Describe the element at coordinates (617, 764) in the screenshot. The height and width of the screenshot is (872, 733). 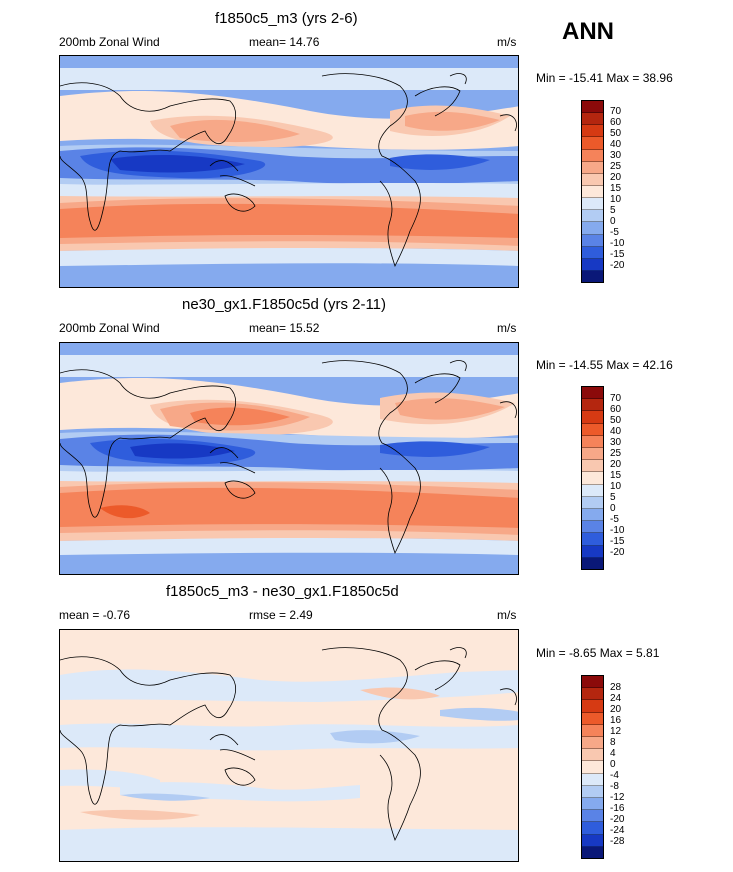
I see `panel-3-colorbar-labels: 28 24 20 16 12 8 4 0 -4 -8 -12 -16 -20 -24 -28` at that location.